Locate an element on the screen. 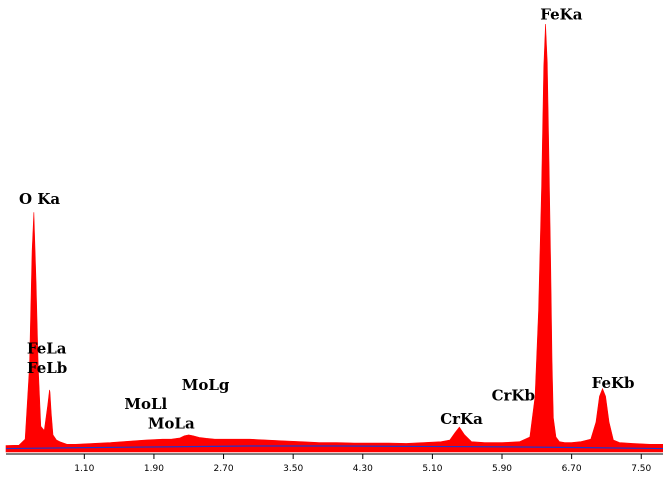 Image resolution: width=663 pixels, height=477 pixels. x-tick-label: 2.70 is located at coordinates (224, 469).